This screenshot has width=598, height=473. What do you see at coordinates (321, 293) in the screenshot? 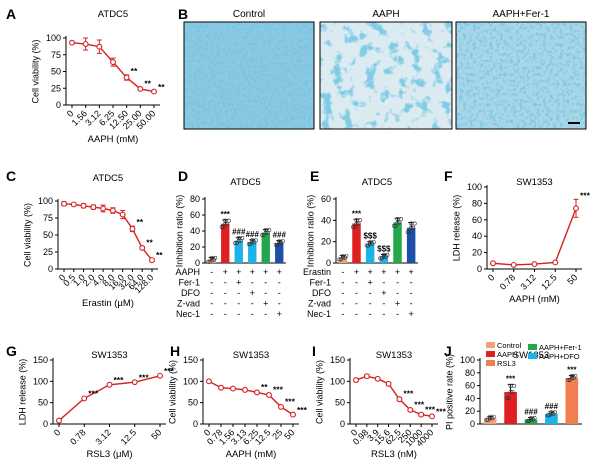
I see `treatment-name: DFO` at bounding box center [321, 293].